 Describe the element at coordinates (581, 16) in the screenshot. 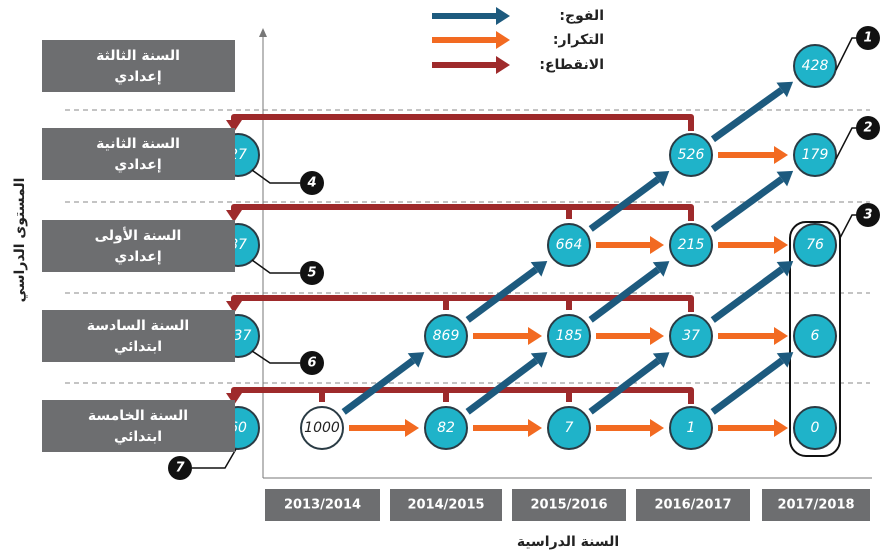

I see `legend-label: الفوج:` at that location.